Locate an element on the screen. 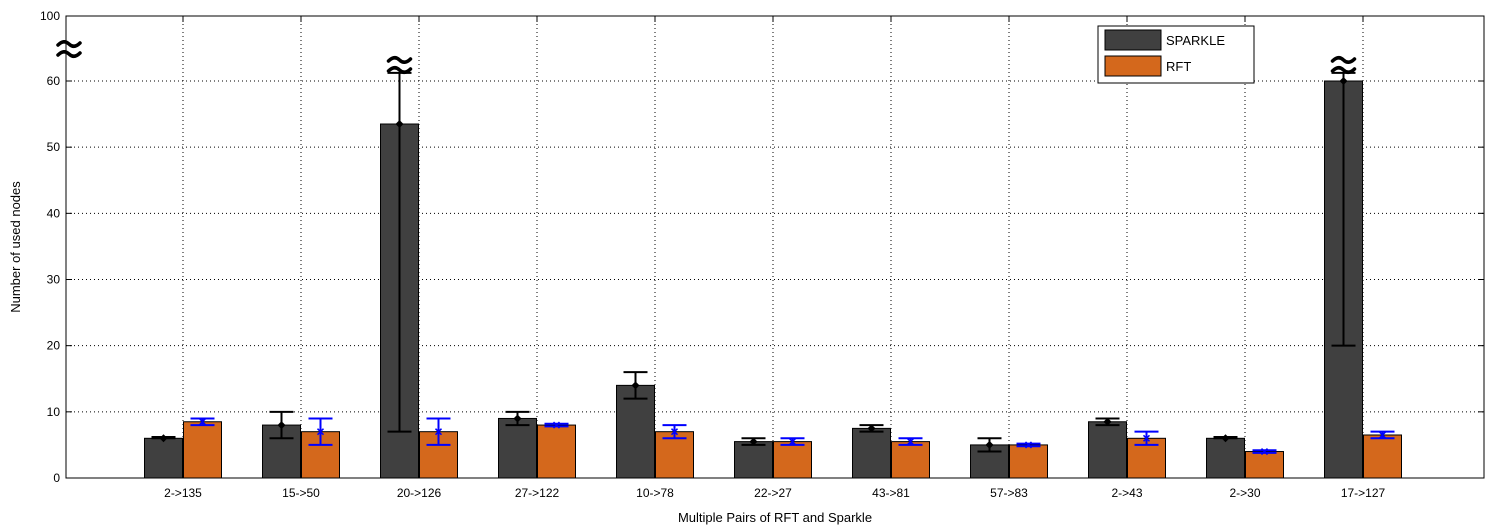  x-tick-label: 15->50 is located at coordinates (301, 493).